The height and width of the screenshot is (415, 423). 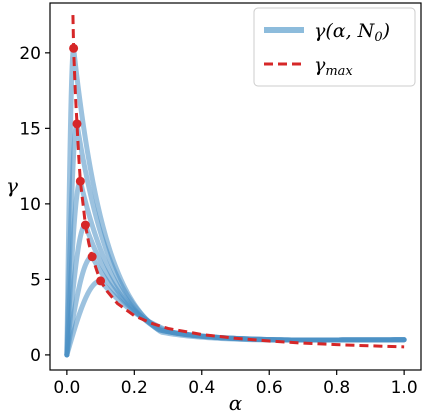 What do you see at coordinates (134, 388) in the screenshot?
I see `x-tick-label-1: 0.2` at bounding box center [134, 388].